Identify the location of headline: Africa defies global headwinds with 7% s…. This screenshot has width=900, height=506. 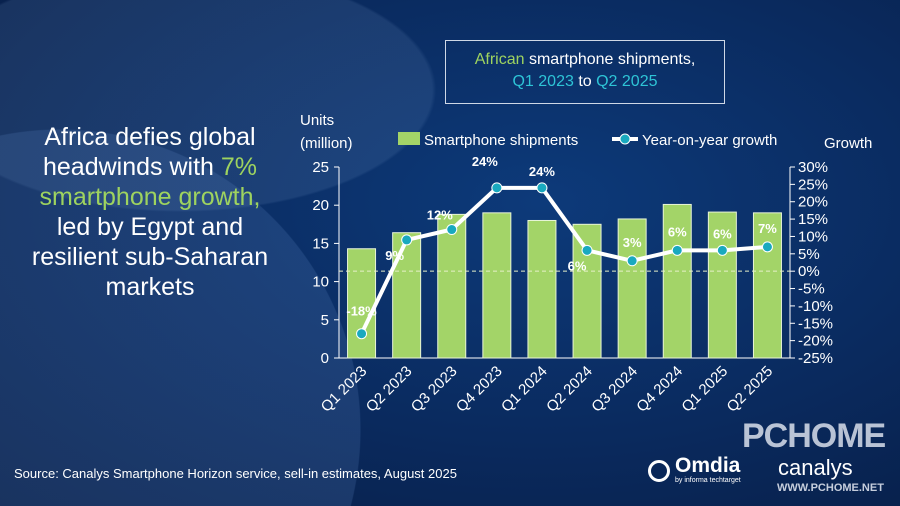
(150, 212).